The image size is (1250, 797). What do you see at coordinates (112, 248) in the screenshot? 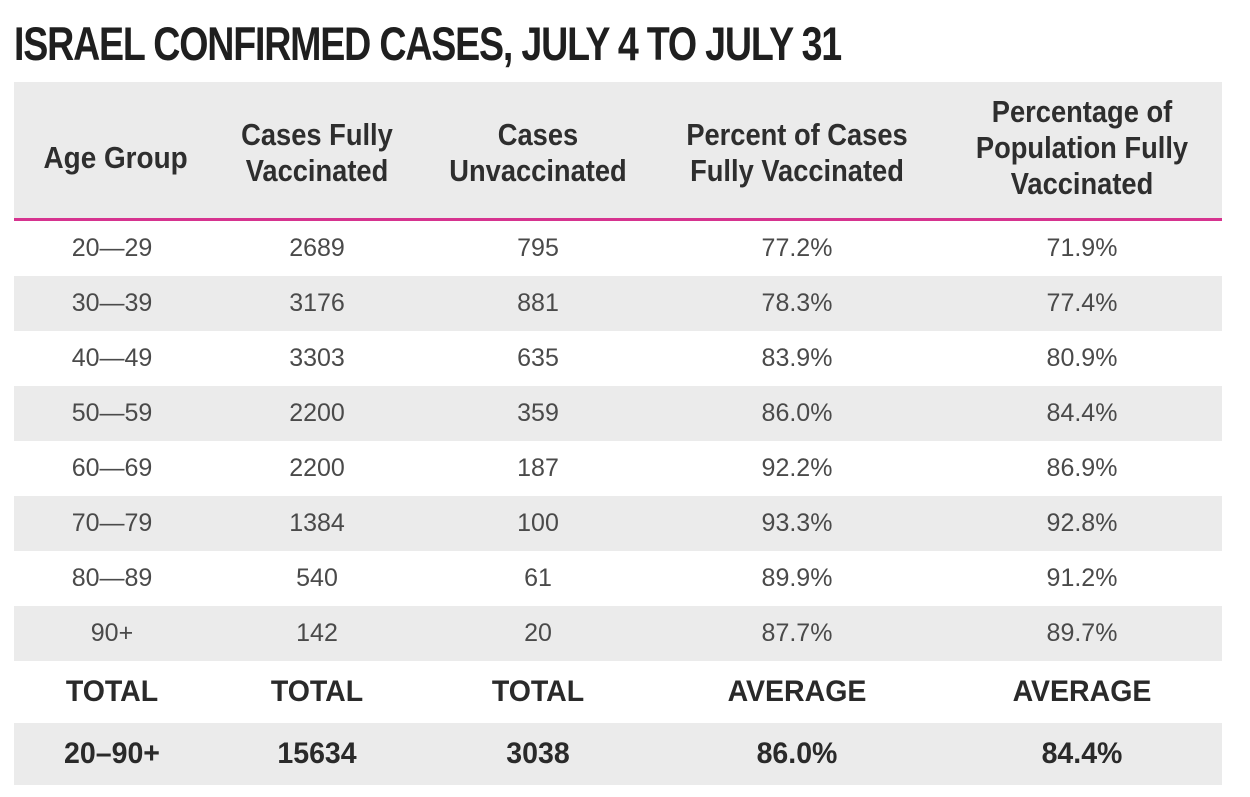
I see `cell-age-group: 20—29` at bounding box center [112, 248].